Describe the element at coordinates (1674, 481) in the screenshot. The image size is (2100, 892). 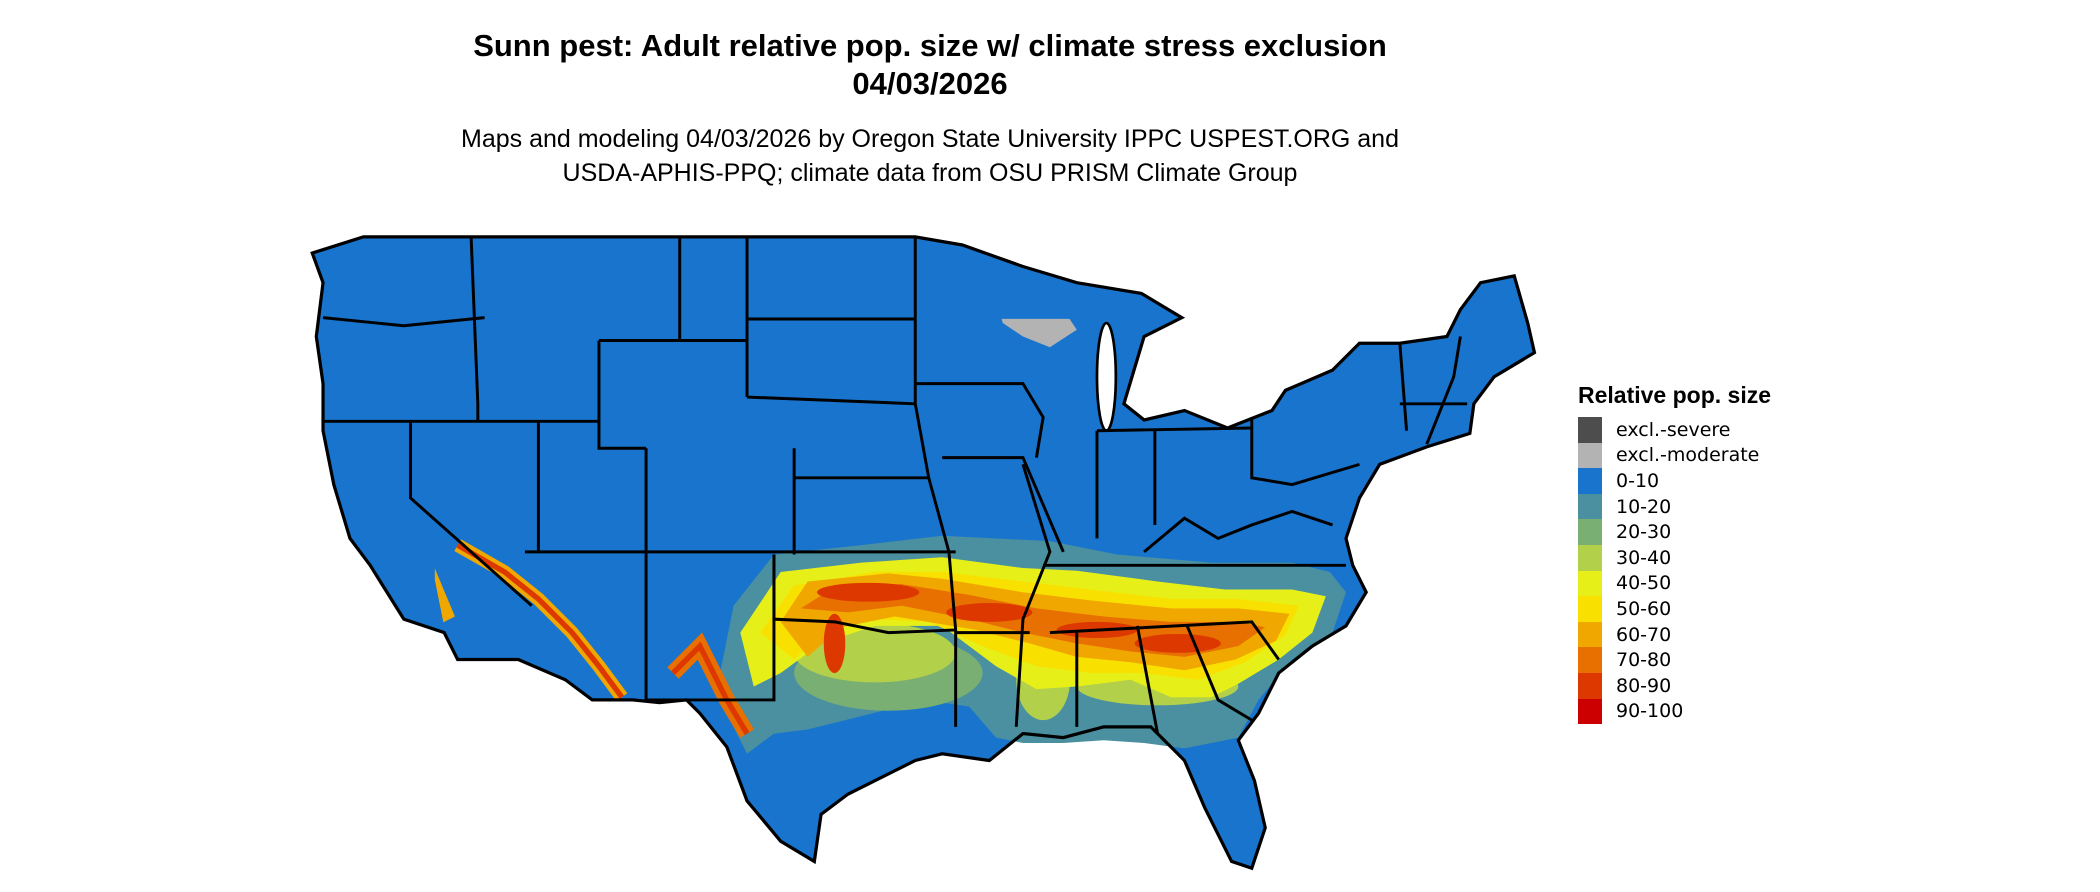
I see `legend-item: 0-10` at that location.